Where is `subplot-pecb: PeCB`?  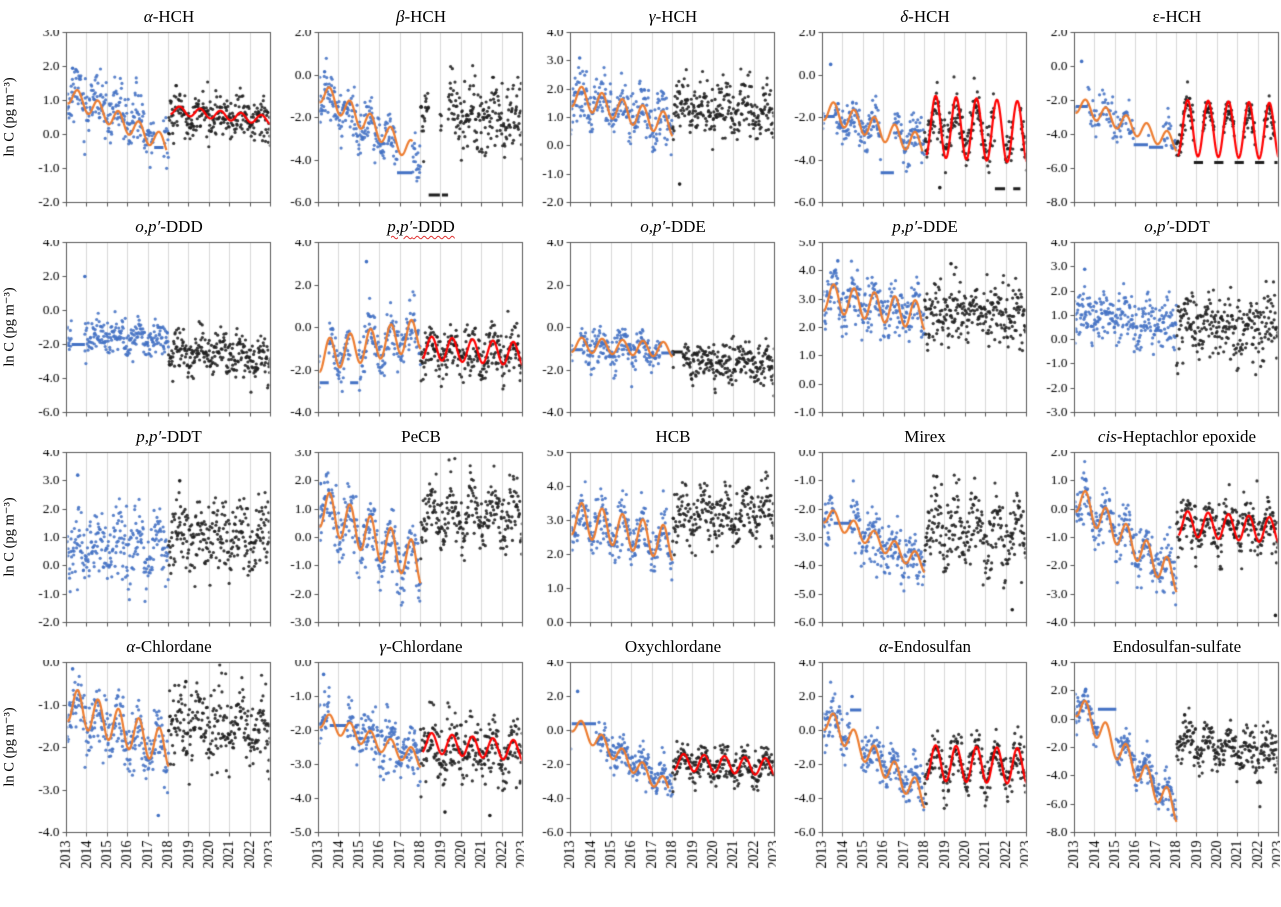 subplot-pecb: PeCB is located at coordinates (398, 527).